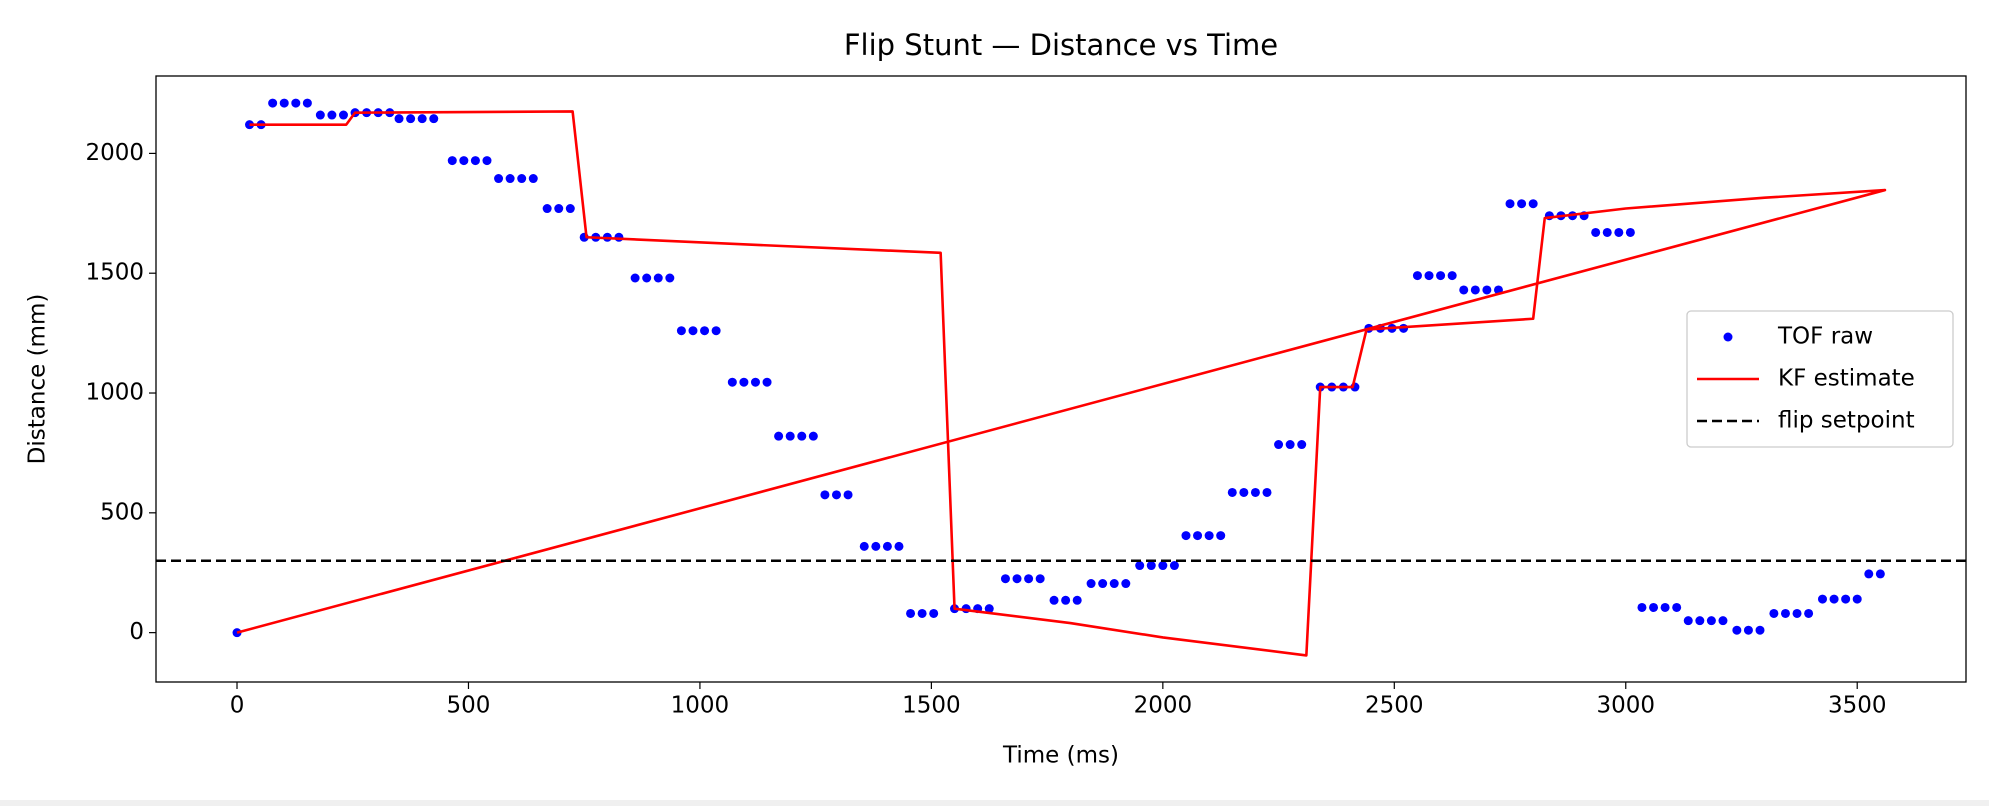  Describe the element at coordinates (994, 803) in the screenshot. I see `page-edge` at that location.